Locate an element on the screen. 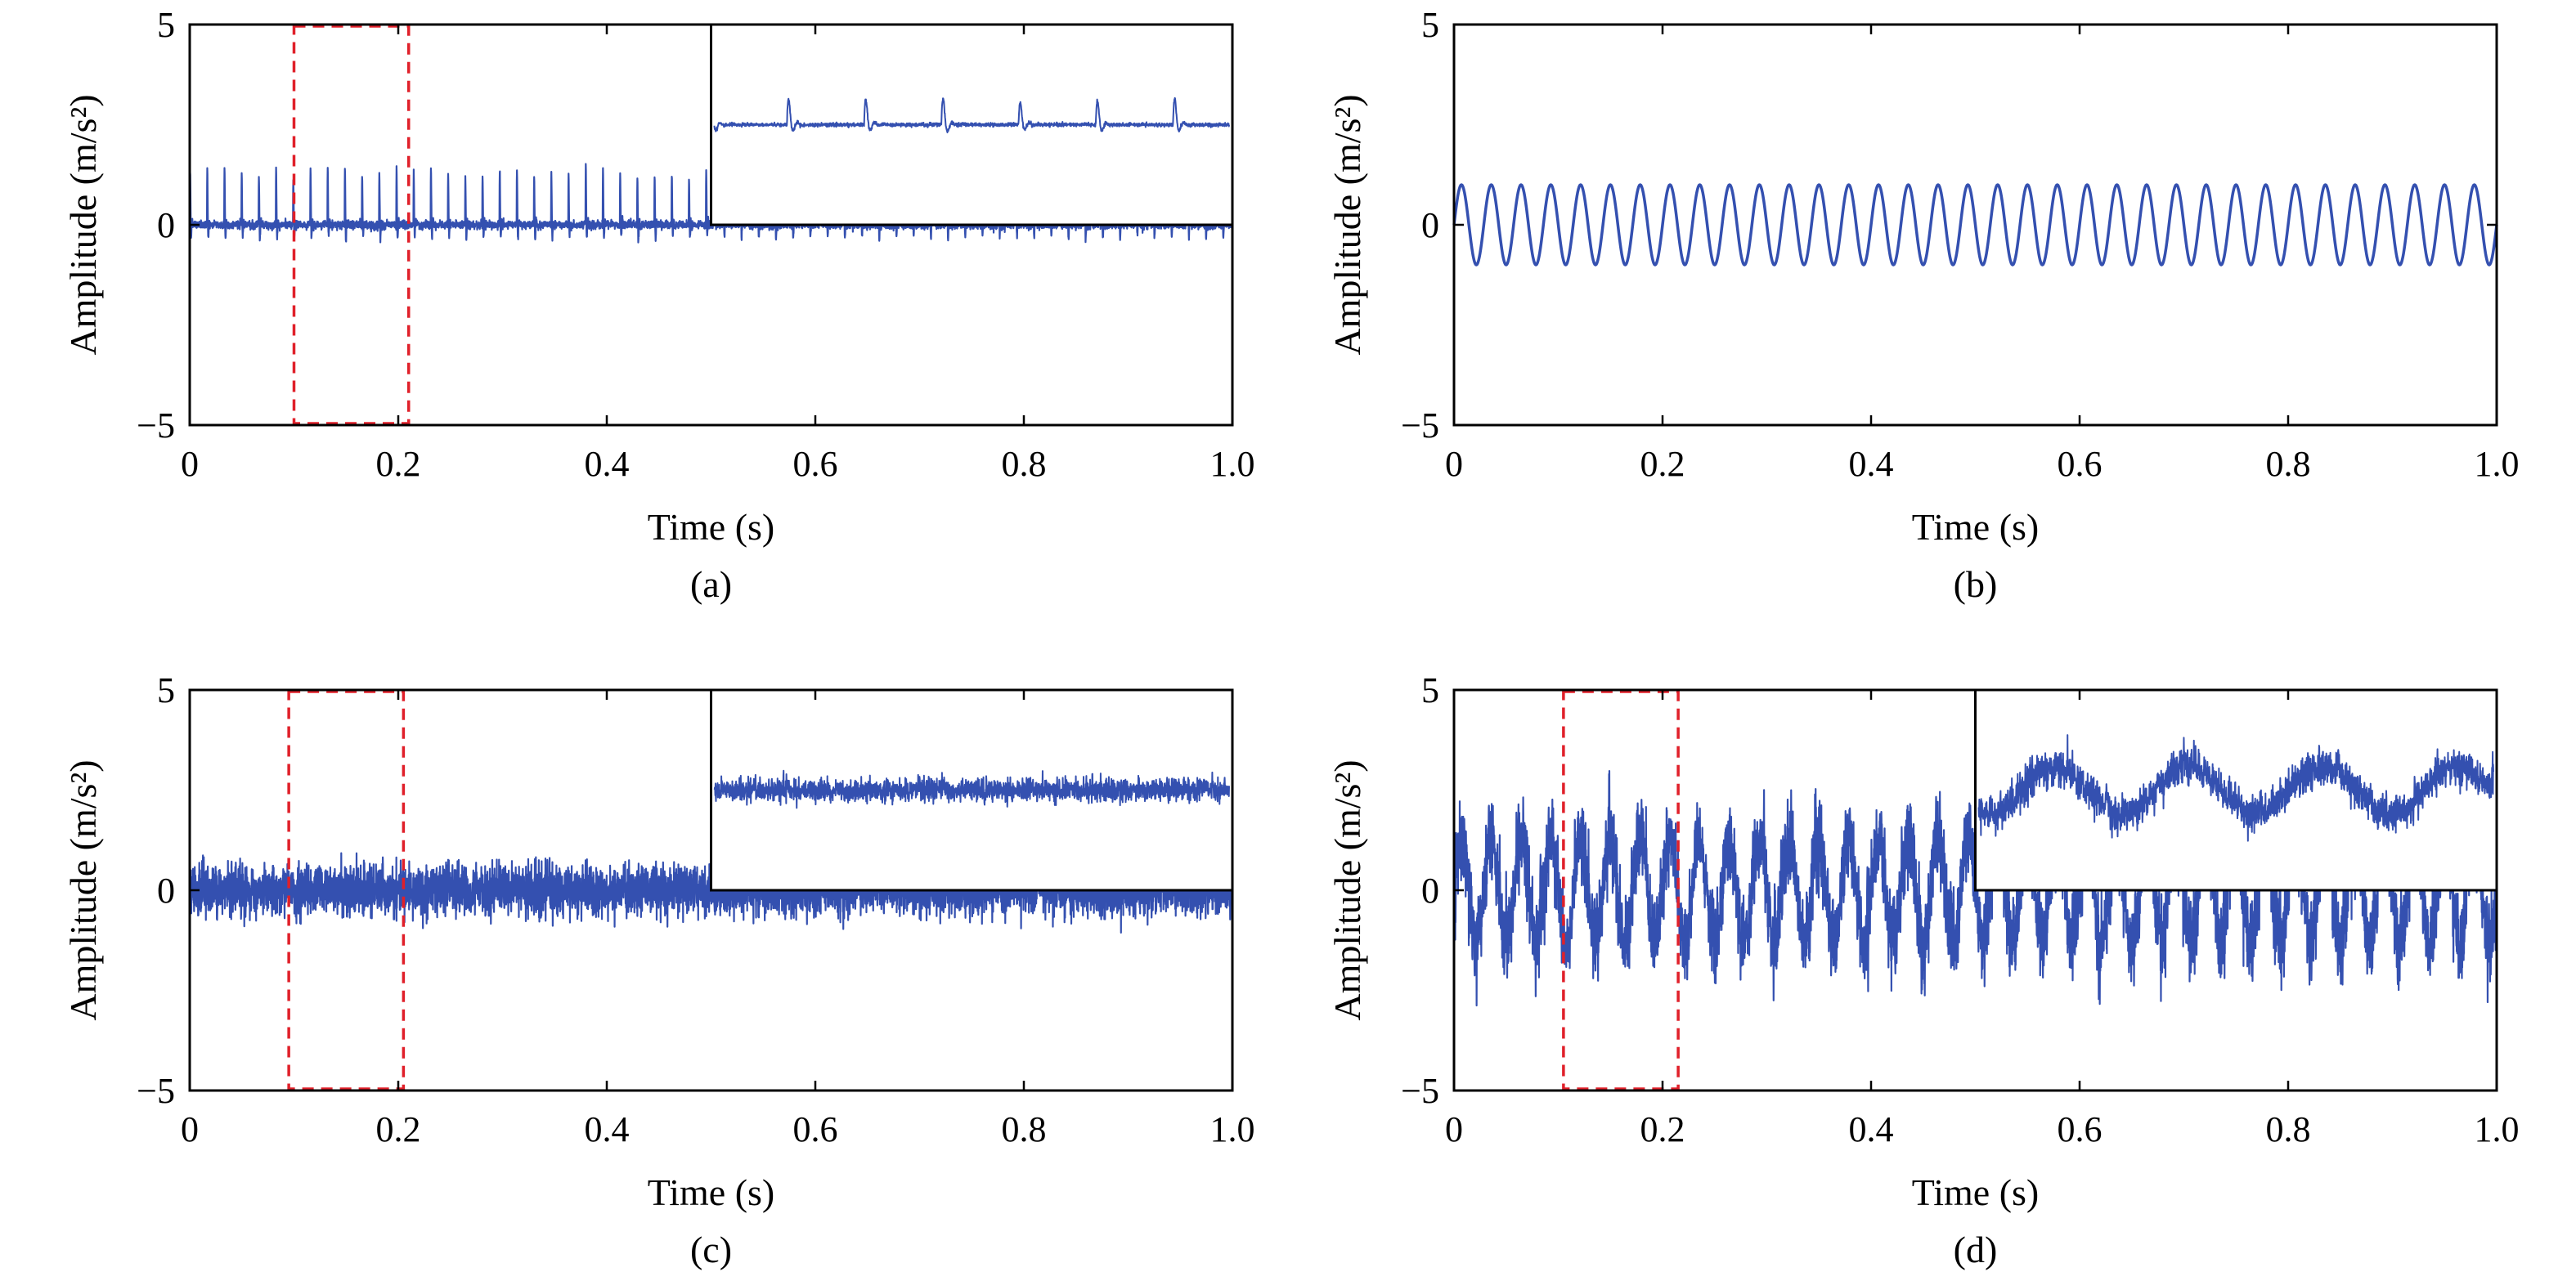 The height and width of the screenshot is (1272, 2576). signal-trace is located at coordinates (1975, 225).